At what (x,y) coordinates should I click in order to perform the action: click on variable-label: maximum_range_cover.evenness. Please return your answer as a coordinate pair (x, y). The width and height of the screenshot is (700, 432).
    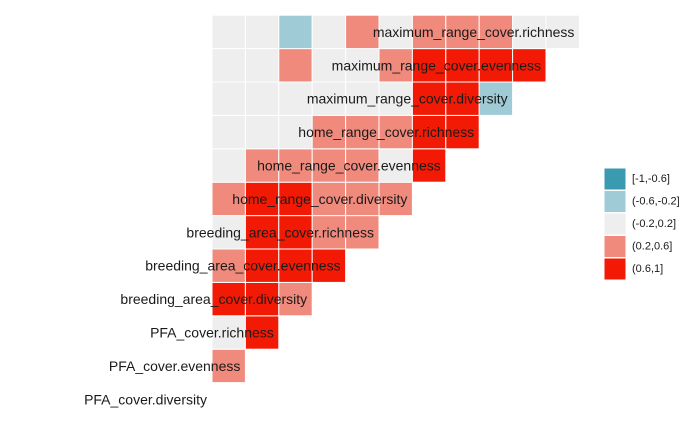
    Looking at the image, I should click on (436, 65).